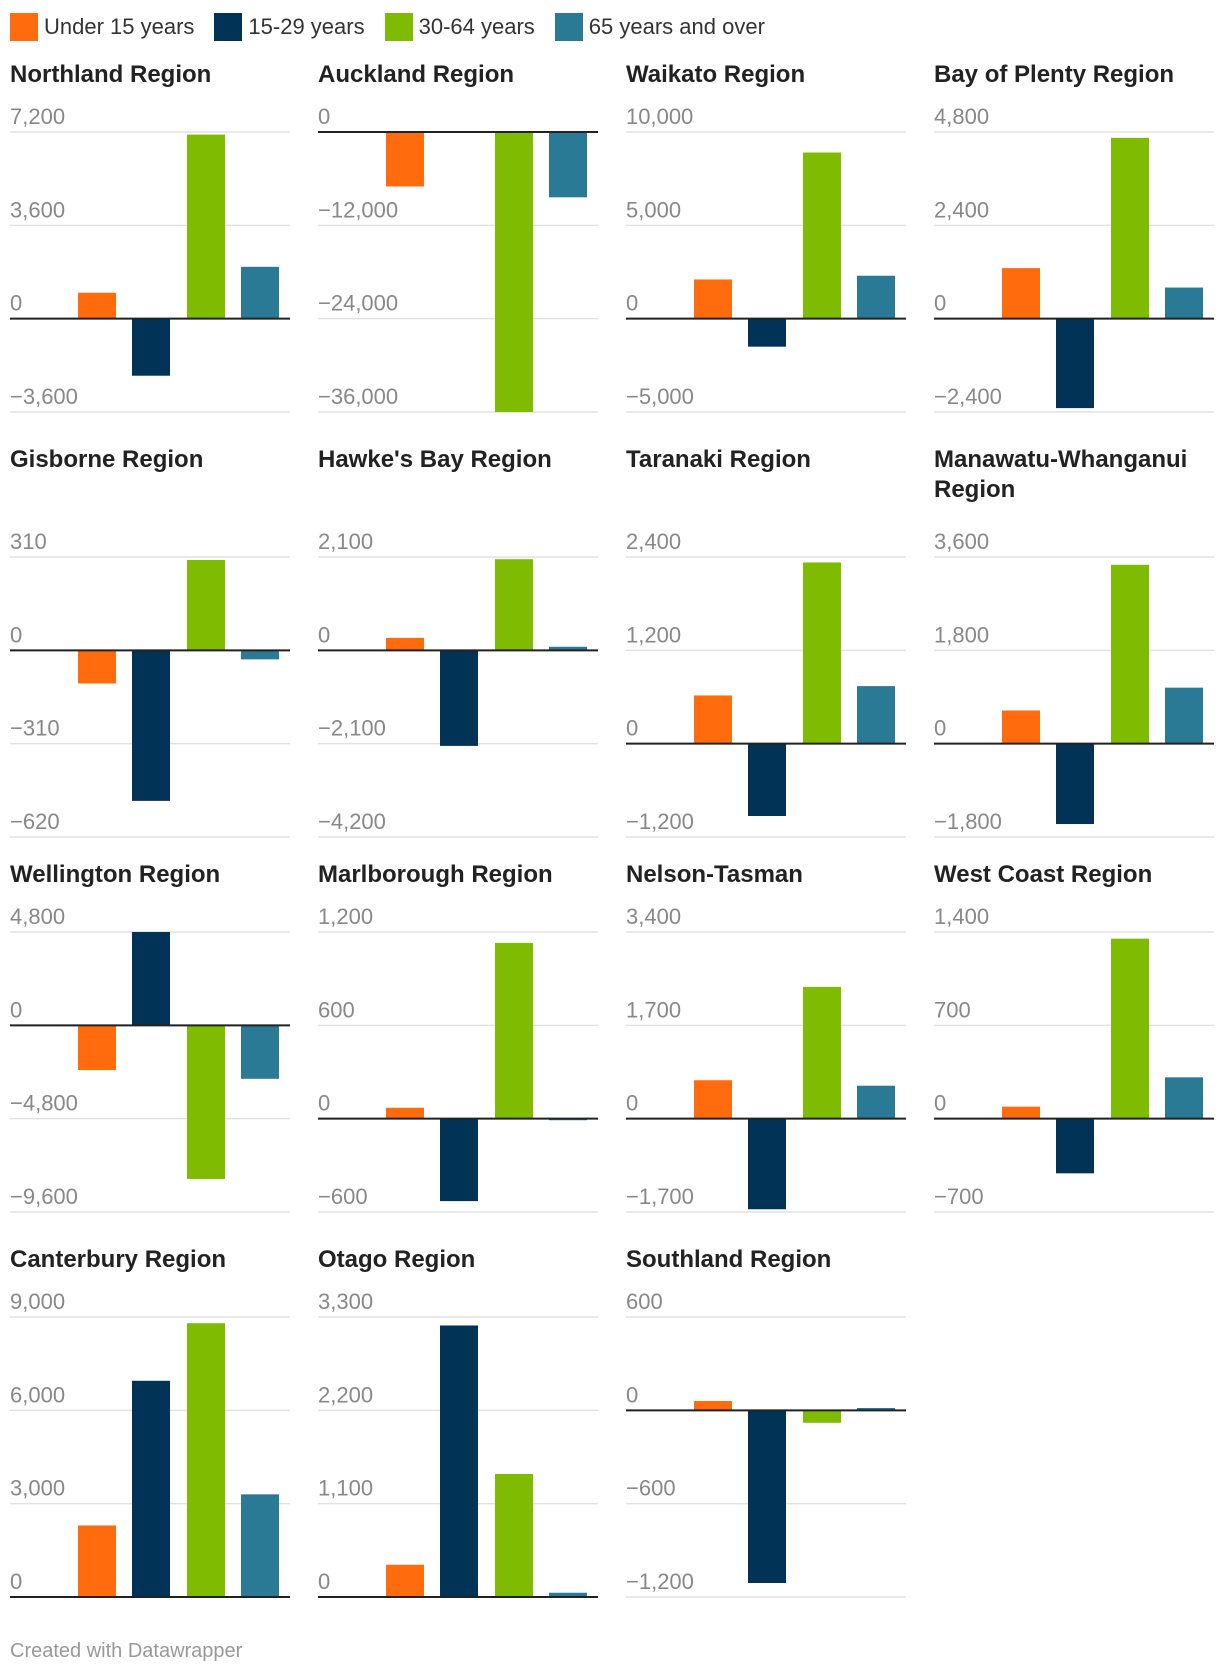  I want to click on chart-plot: 3,400 1,700 0 −1,700, so click(766, 1058).